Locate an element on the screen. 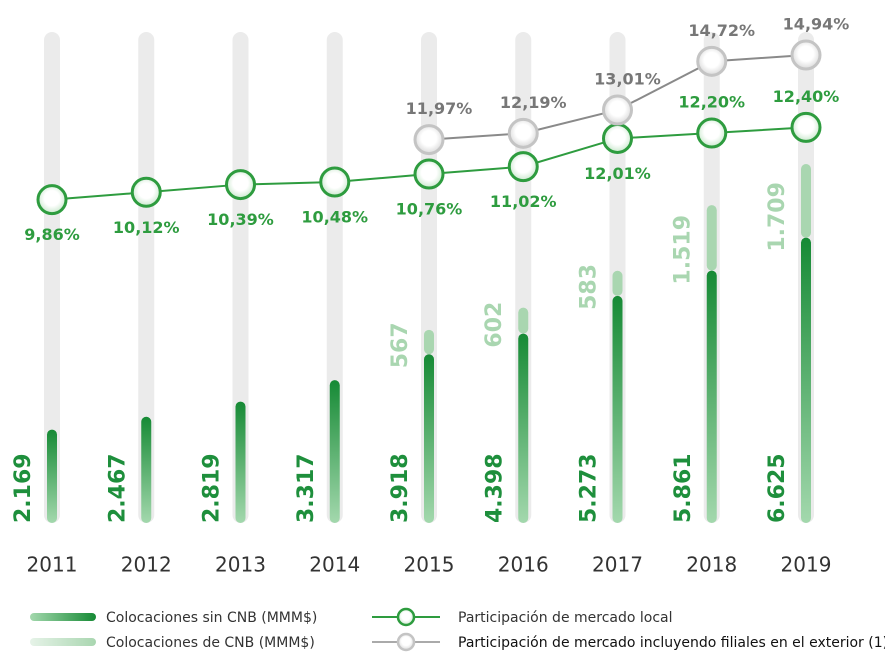 The height and width of the screenshot is (652, 885). value-label: 12,19% is located at coordinates (533, 102).